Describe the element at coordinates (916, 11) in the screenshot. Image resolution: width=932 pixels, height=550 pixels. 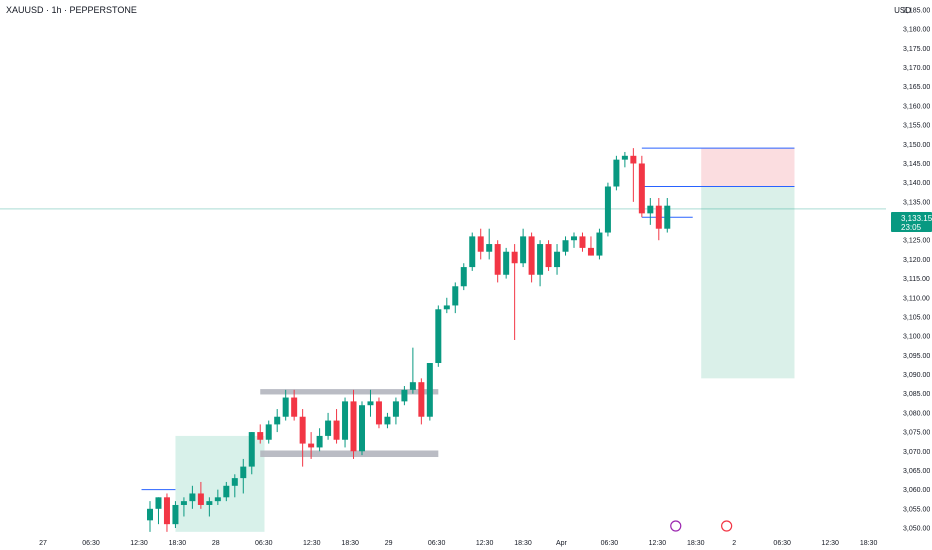
I see `price-tick-label: 3,185.00` at that location.